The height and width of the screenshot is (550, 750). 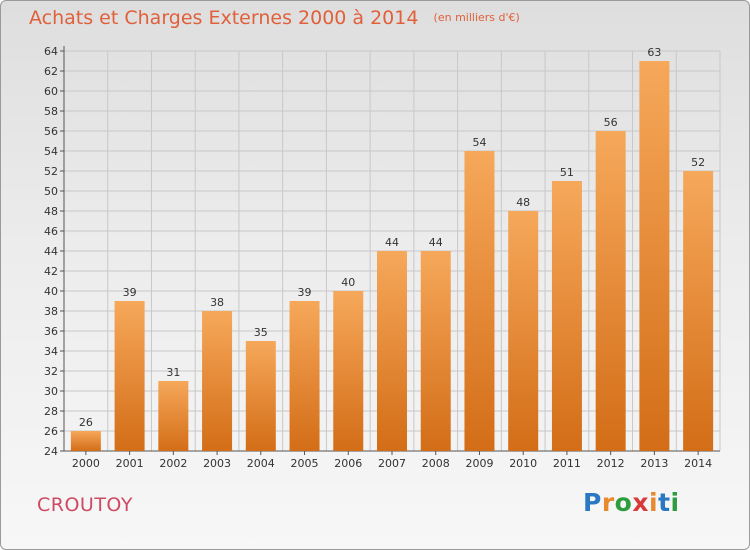 What do you see at coordinates (51, 151) in the screenshot?
I see `y-tick-label: 54` at bounding box center [51, 151].